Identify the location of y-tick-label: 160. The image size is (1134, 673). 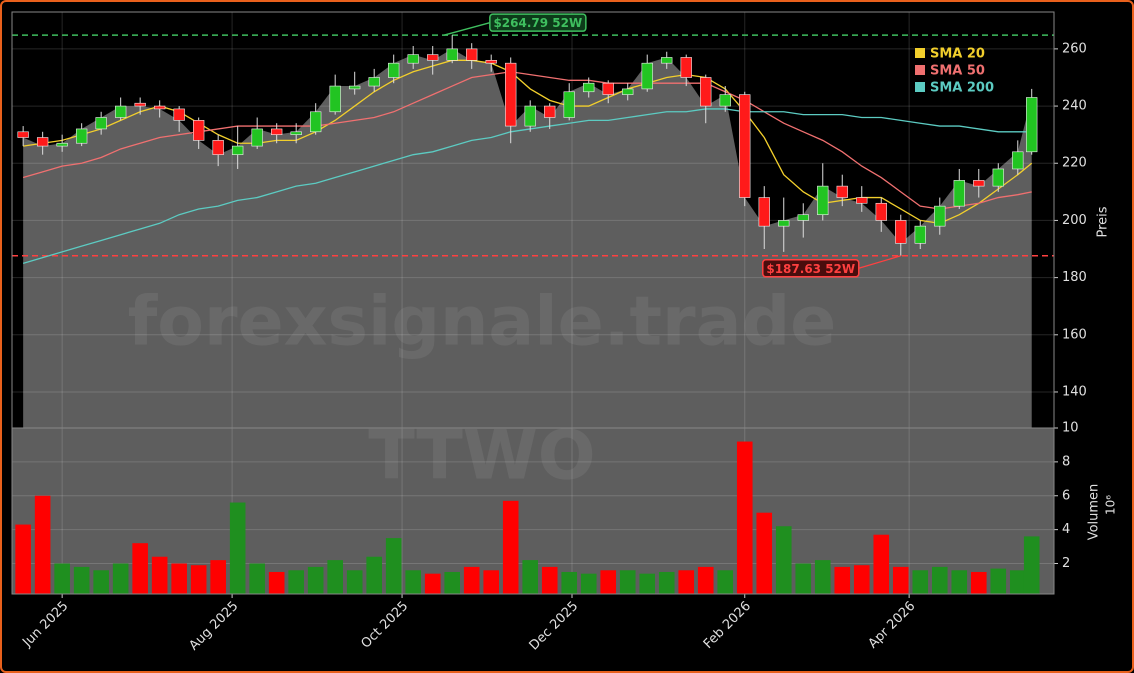
(1074, 334).